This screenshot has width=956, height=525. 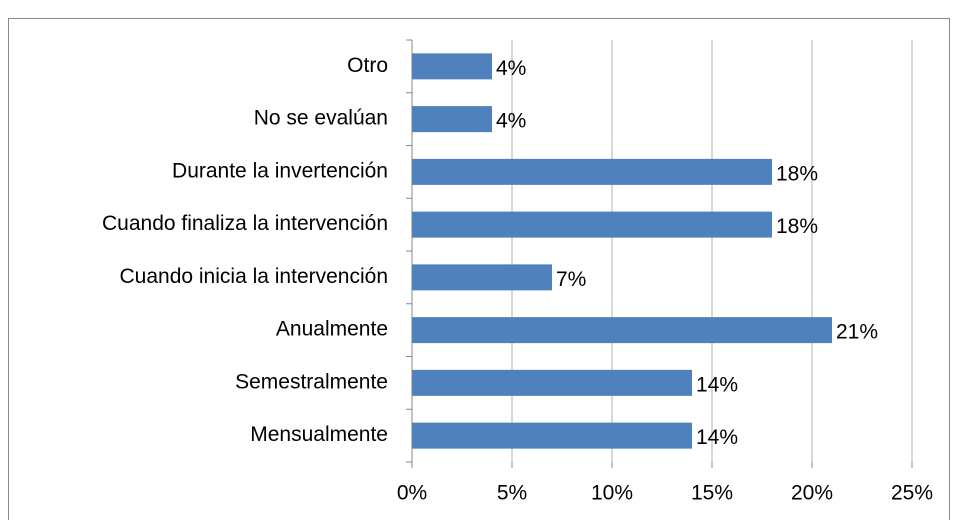 What do you see at coordinates (712, 493) in the screenshot?
I see `x-tick-label: 15%` at bounding box center [712, 493].